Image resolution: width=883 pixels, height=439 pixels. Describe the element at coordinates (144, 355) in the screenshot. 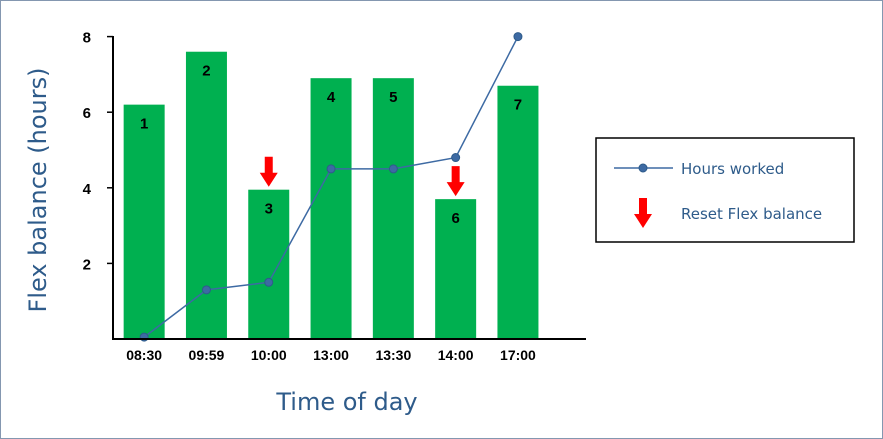

I see `x-tick-label-1: 08:30` at that location.